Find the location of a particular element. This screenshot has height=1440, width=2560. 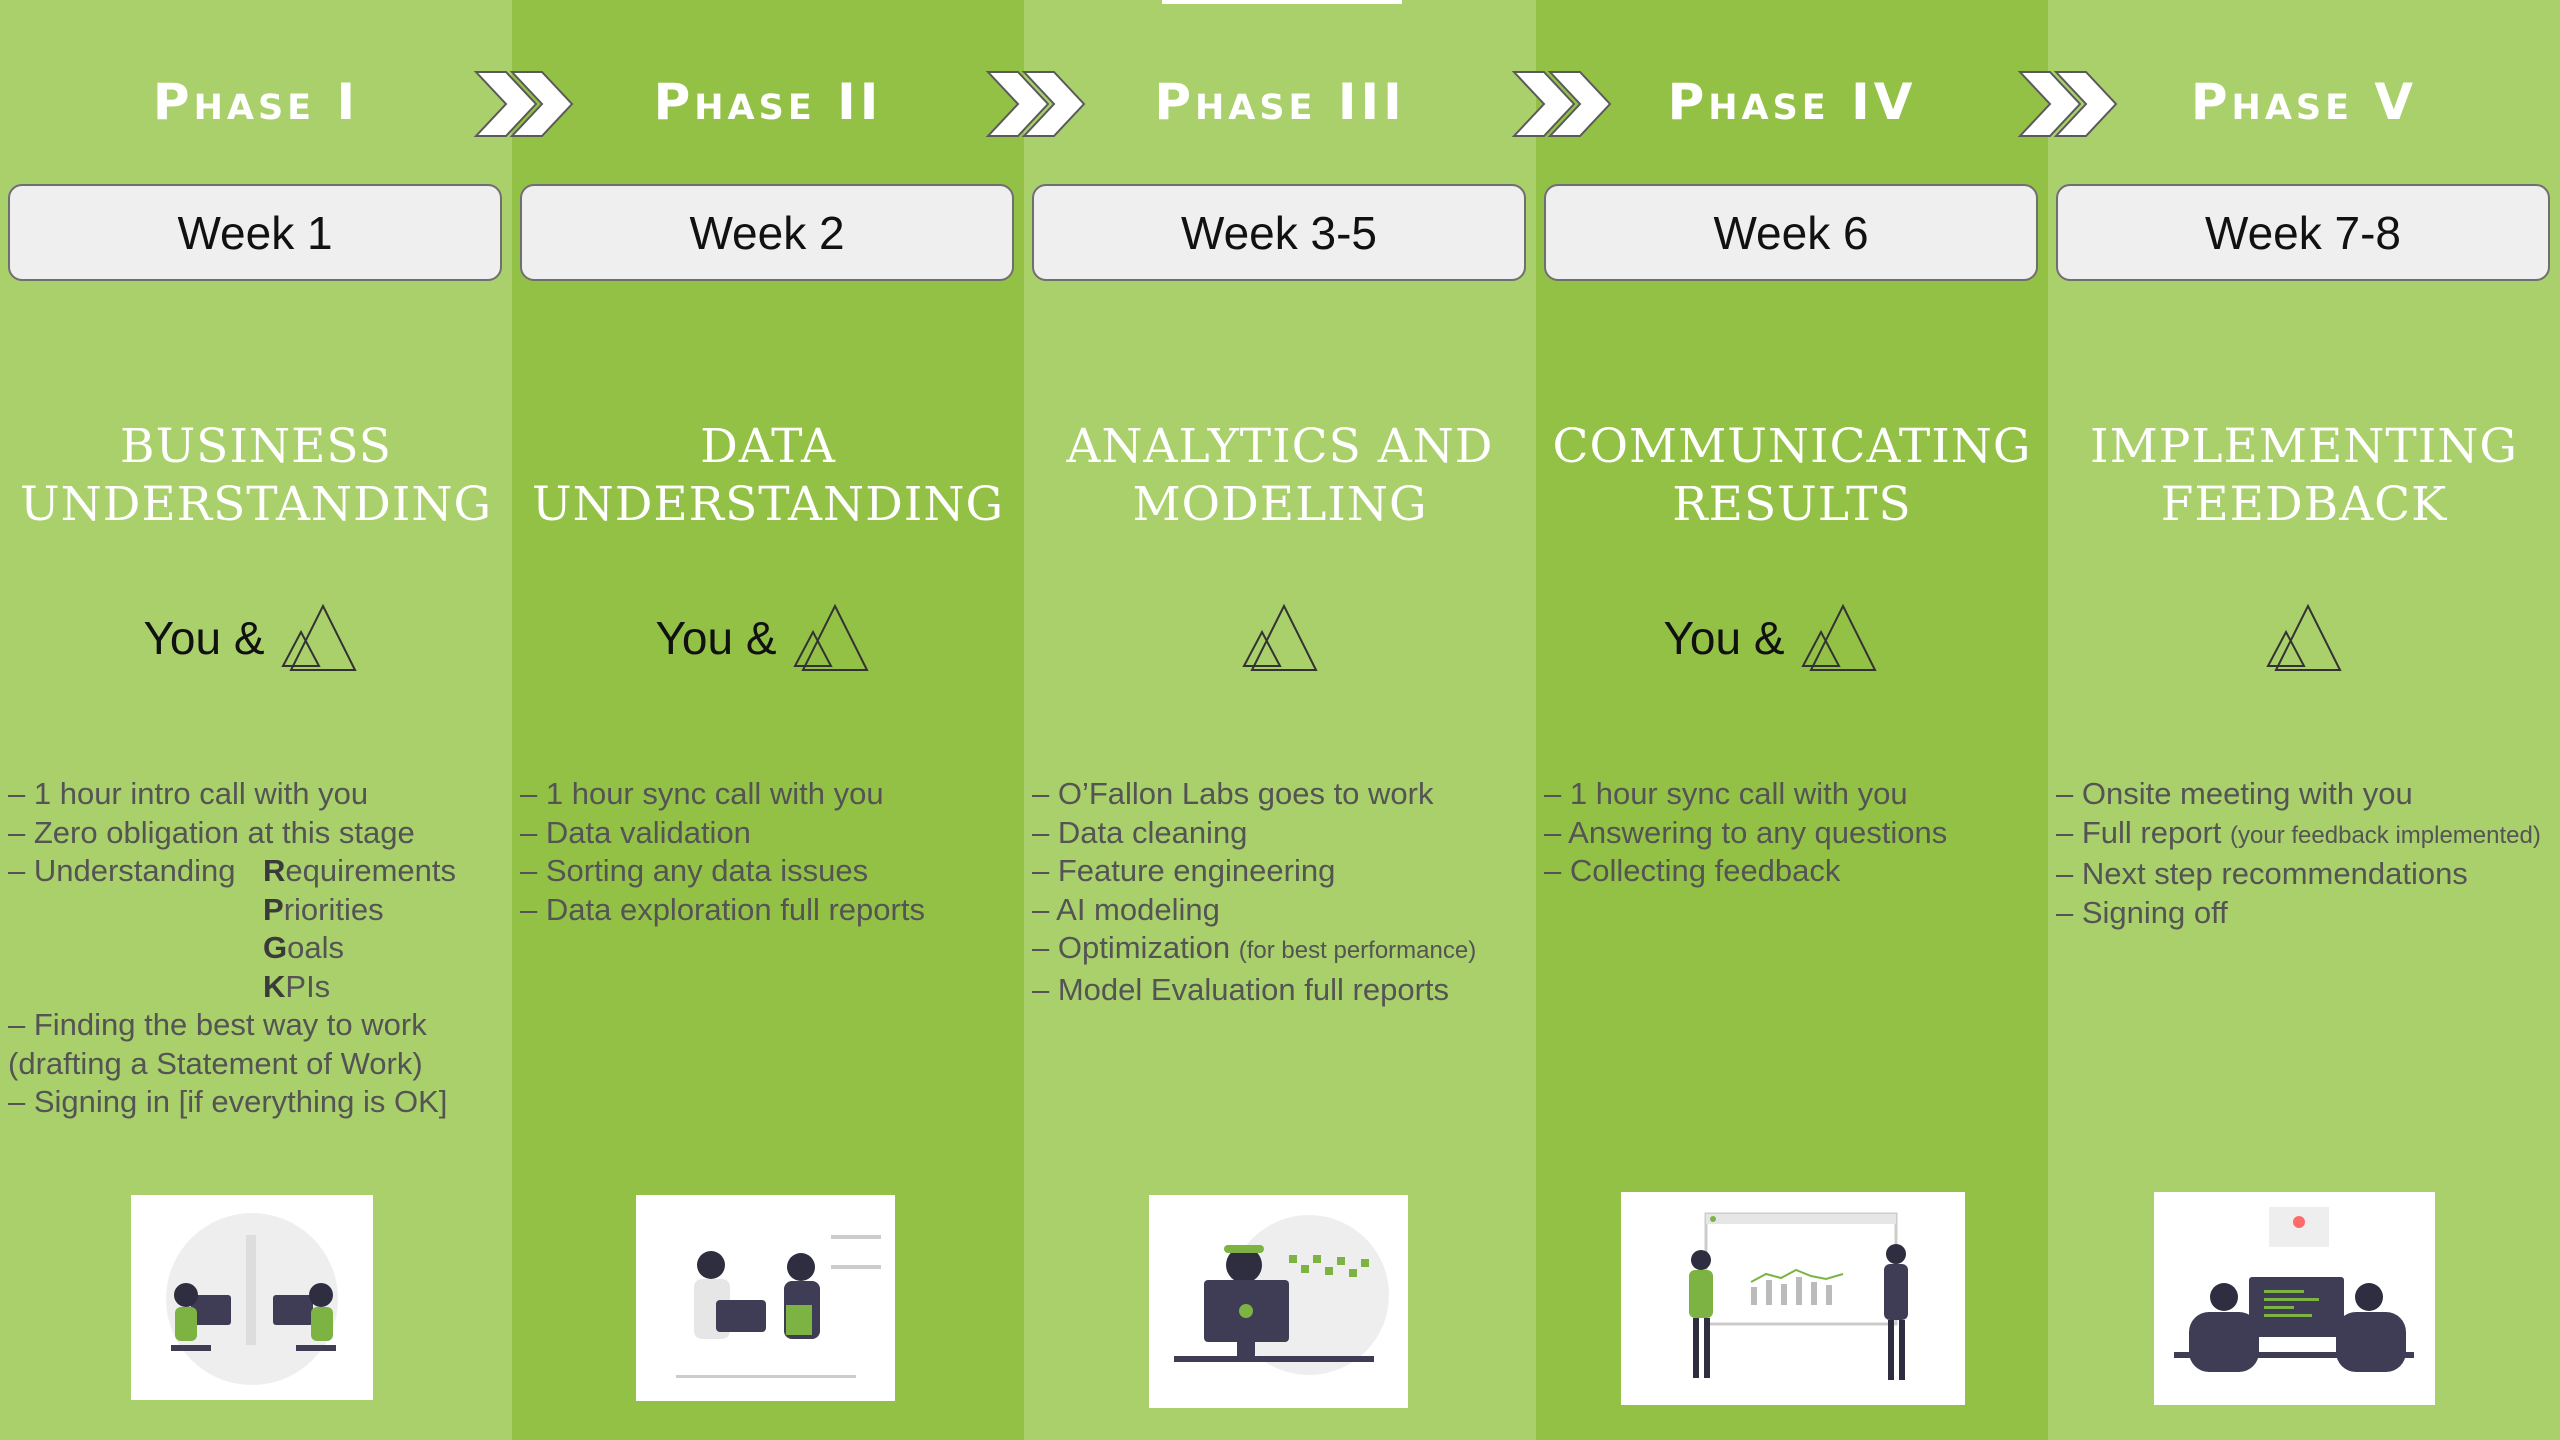

phase-3-heading: ANALYTICS AND MODELING is located at coordinates (1280, 476).